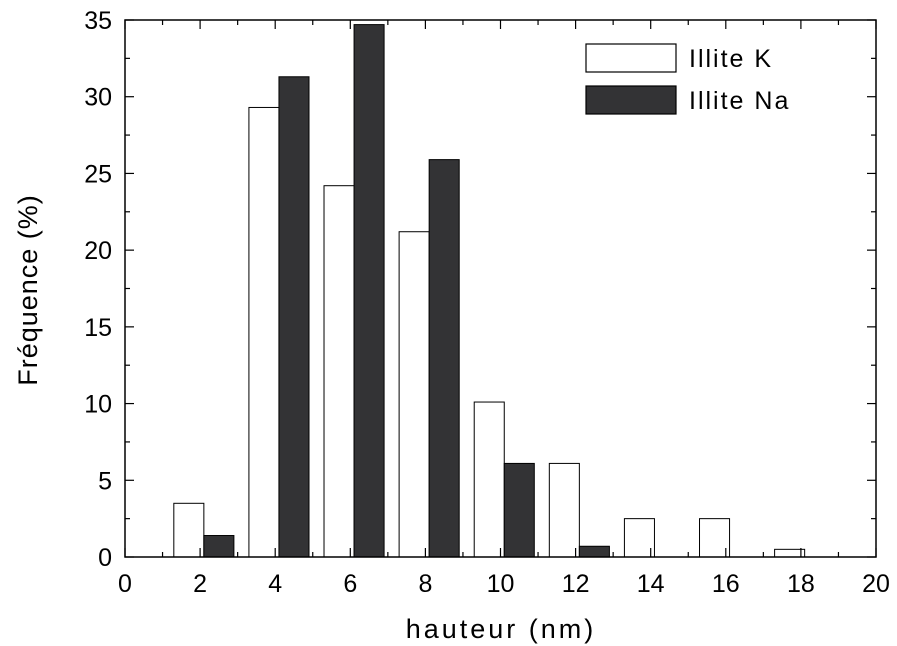 The image size is (897, 646). Describe the element at coordinates (125, 584) in the screenshot. I see `x-tick-label: 0` at that location.